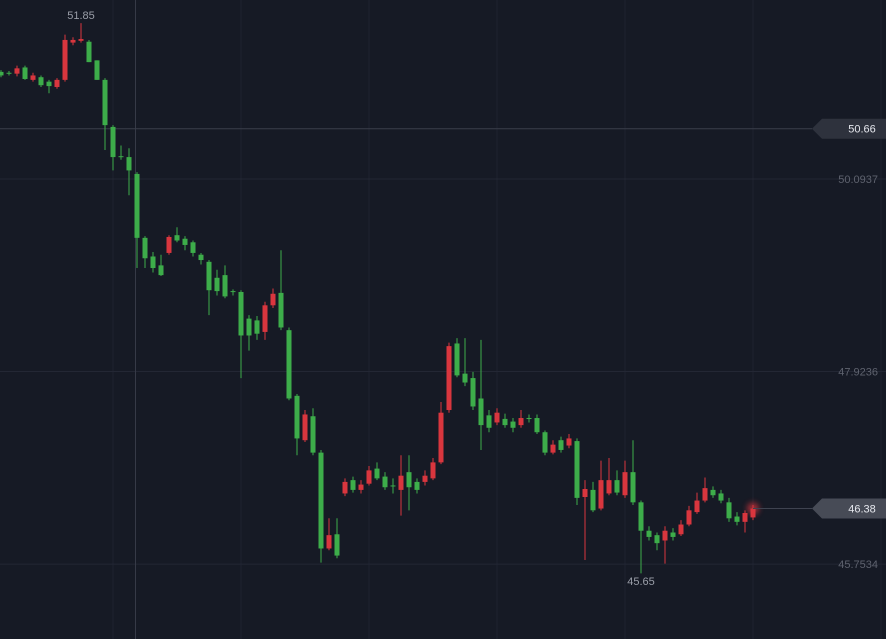 The height and width of the screenshot is (639, 886). Describe the element at coordinates (862, 509) in the screenshot. I see `last-price-label: 46.38` at that location.